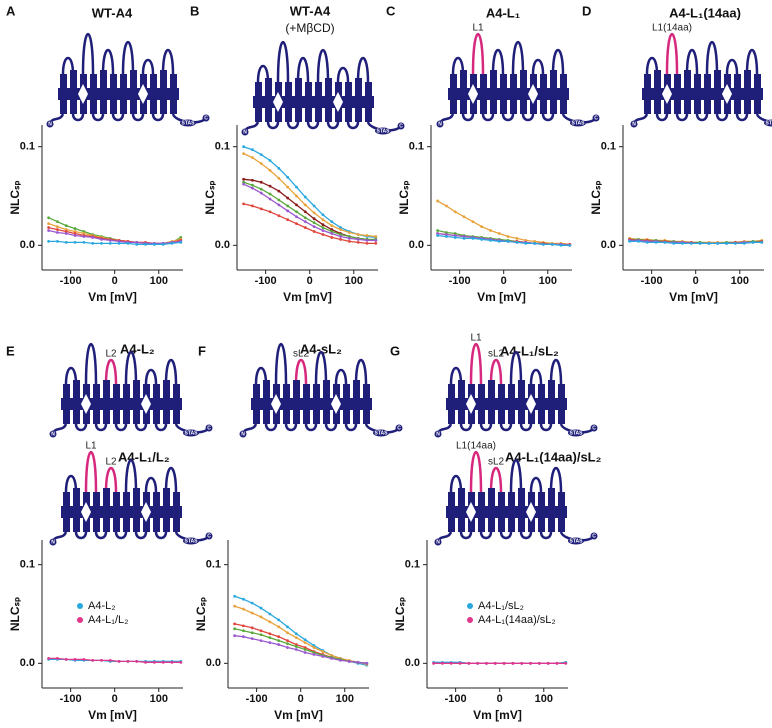  Describe the element at coordinates (529, 350) in the screenshot. I see `construct-title: A4-L₁/sL₂` at that location.